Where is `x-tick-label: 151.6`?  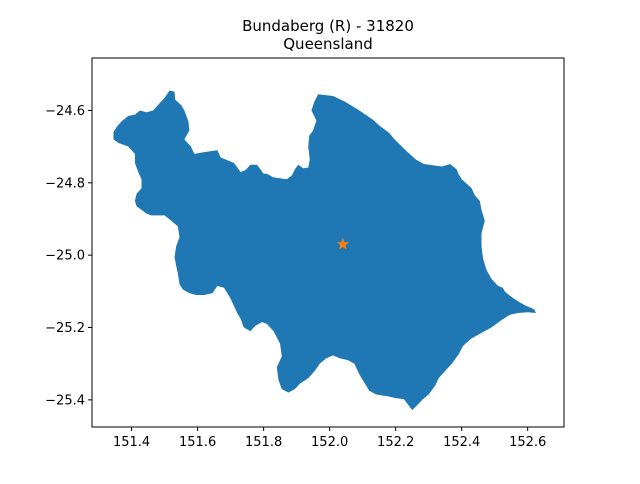
x-tick-label: 151.6 is located at coordinates (197, 442).